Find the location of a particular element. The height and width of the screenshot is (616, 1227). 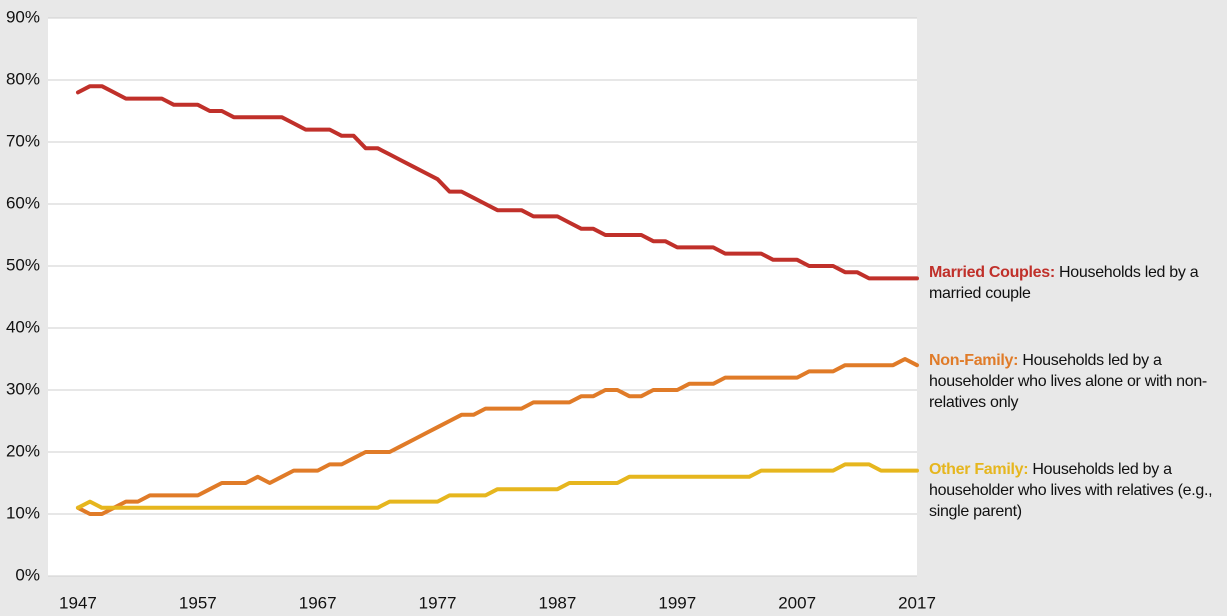

legend-name: Married Couples: is located at coordinates (992, 272).